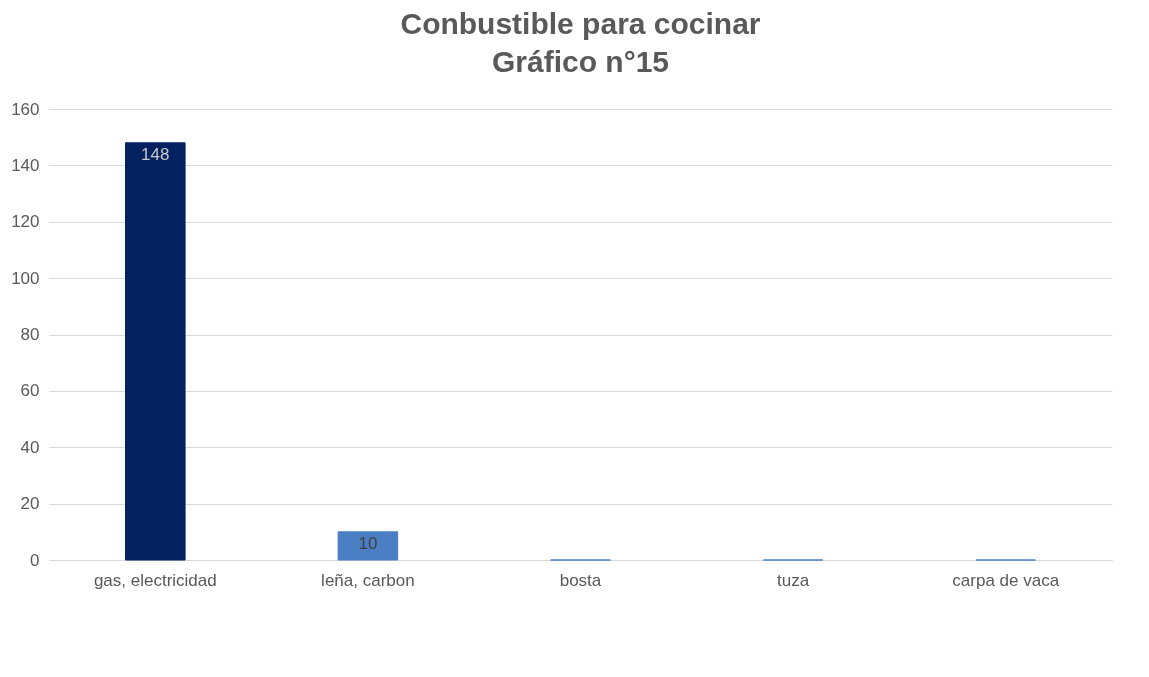 This screenshot has width=1149, height=677. I want to click on chart-subtitle: Gráfico n°15, so click(580, 61).